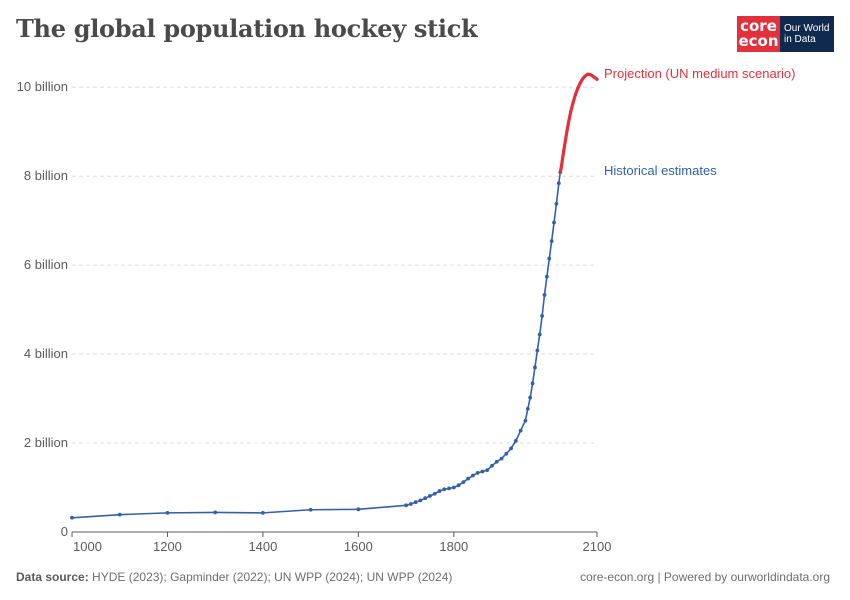 This screenshot has height=600, width=850. I want to click on logo: core econ Our World in Data, so click(785, 34).